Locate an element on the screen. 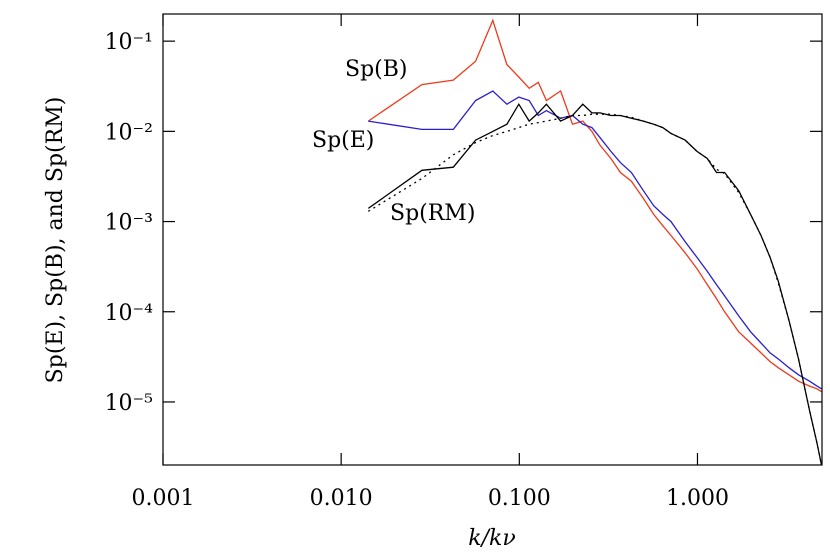 The height and width of the screenshot is (554, 830). x-tick-label: 0.010 is located at coordinates (341, 498).